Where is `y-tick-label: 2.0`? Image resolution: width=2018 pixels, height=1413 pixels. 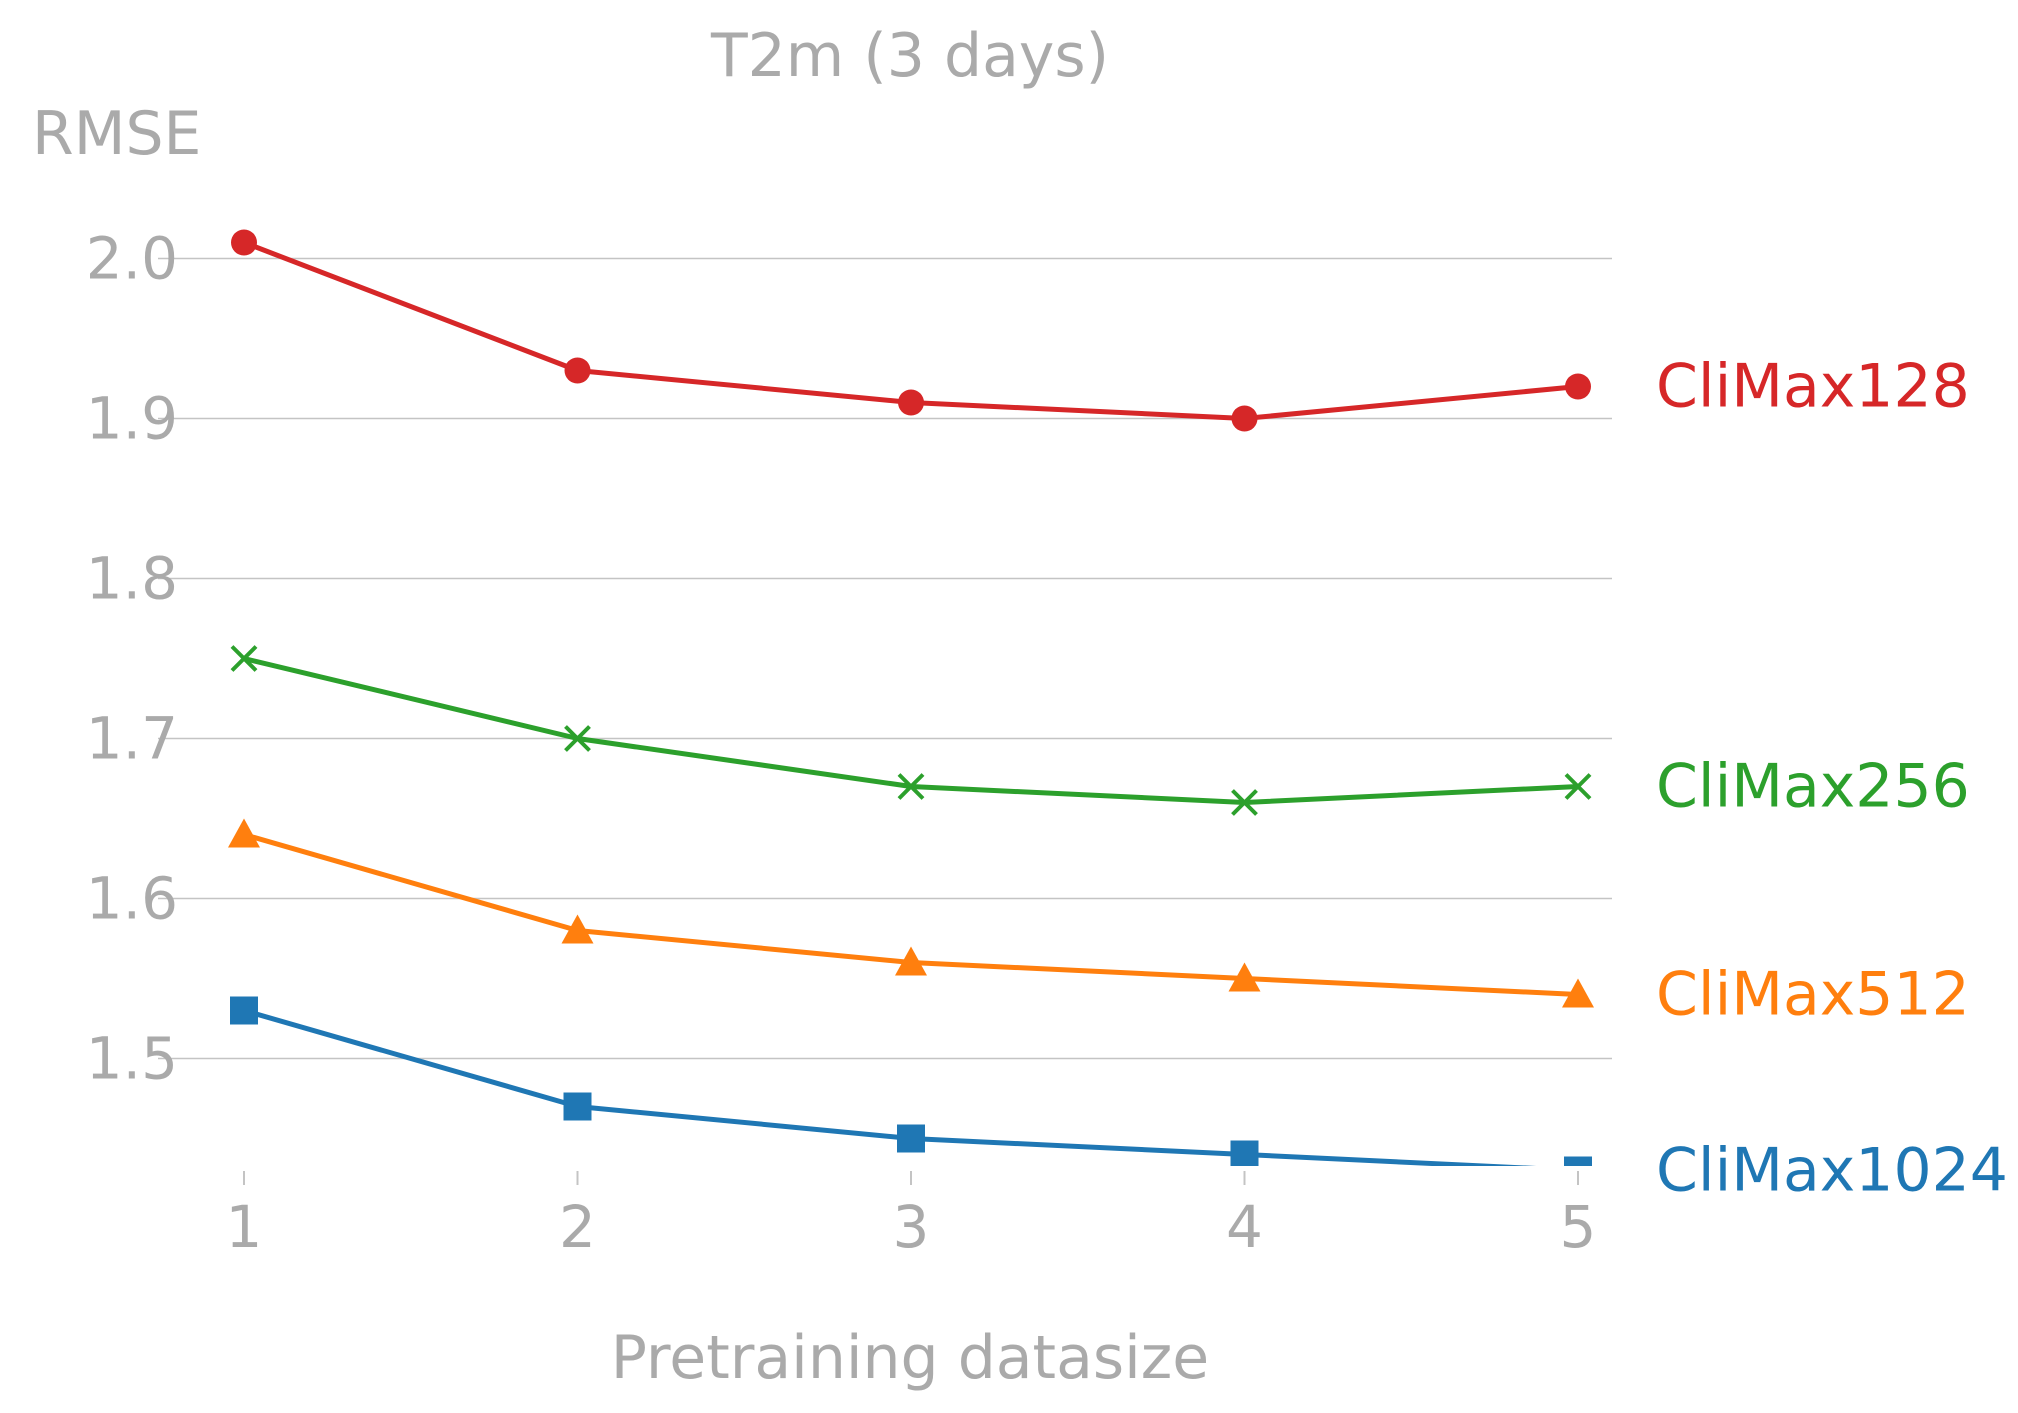
y-tick-label: 2.0 is located at coordinates (132, 259).